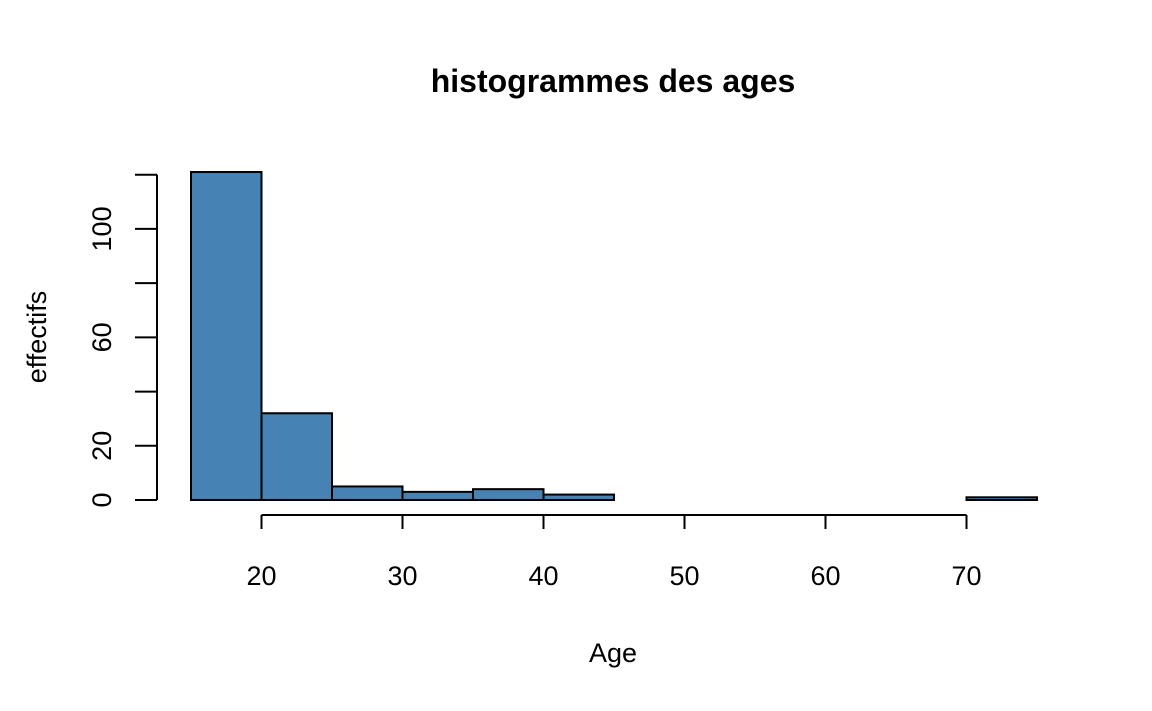 Image resolution: width=1152 pixels, height=711 pixels. What do you see at coordinates (122, 340) in the screenshot?
I see `y-axis: 0 20 60 100` at bounding box center [122, 340].